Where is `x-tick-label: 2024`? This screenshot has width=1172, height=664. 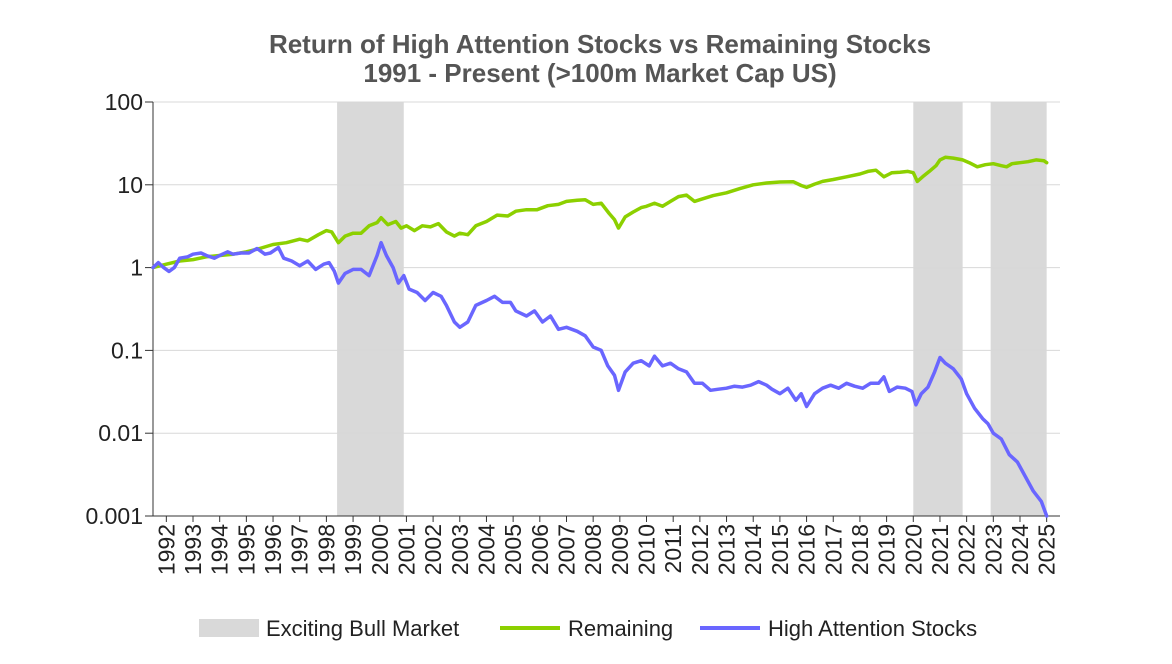 x-tick-label: 2024 is located at coordinates (1020, 549).